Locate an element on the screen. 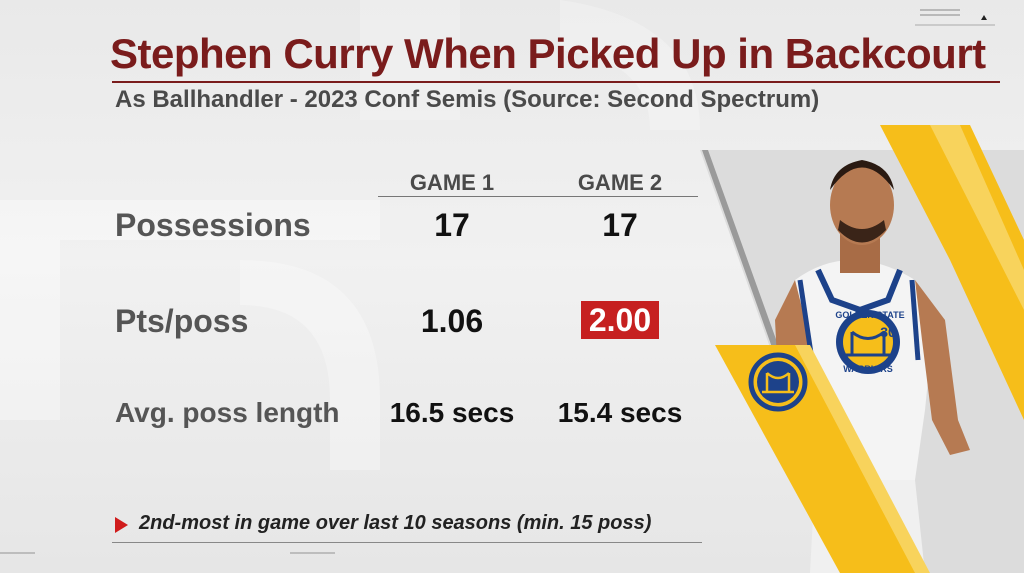 The image size is (1024, 573). row-label-possessions: Possessions is located at coordinates (213, 225).